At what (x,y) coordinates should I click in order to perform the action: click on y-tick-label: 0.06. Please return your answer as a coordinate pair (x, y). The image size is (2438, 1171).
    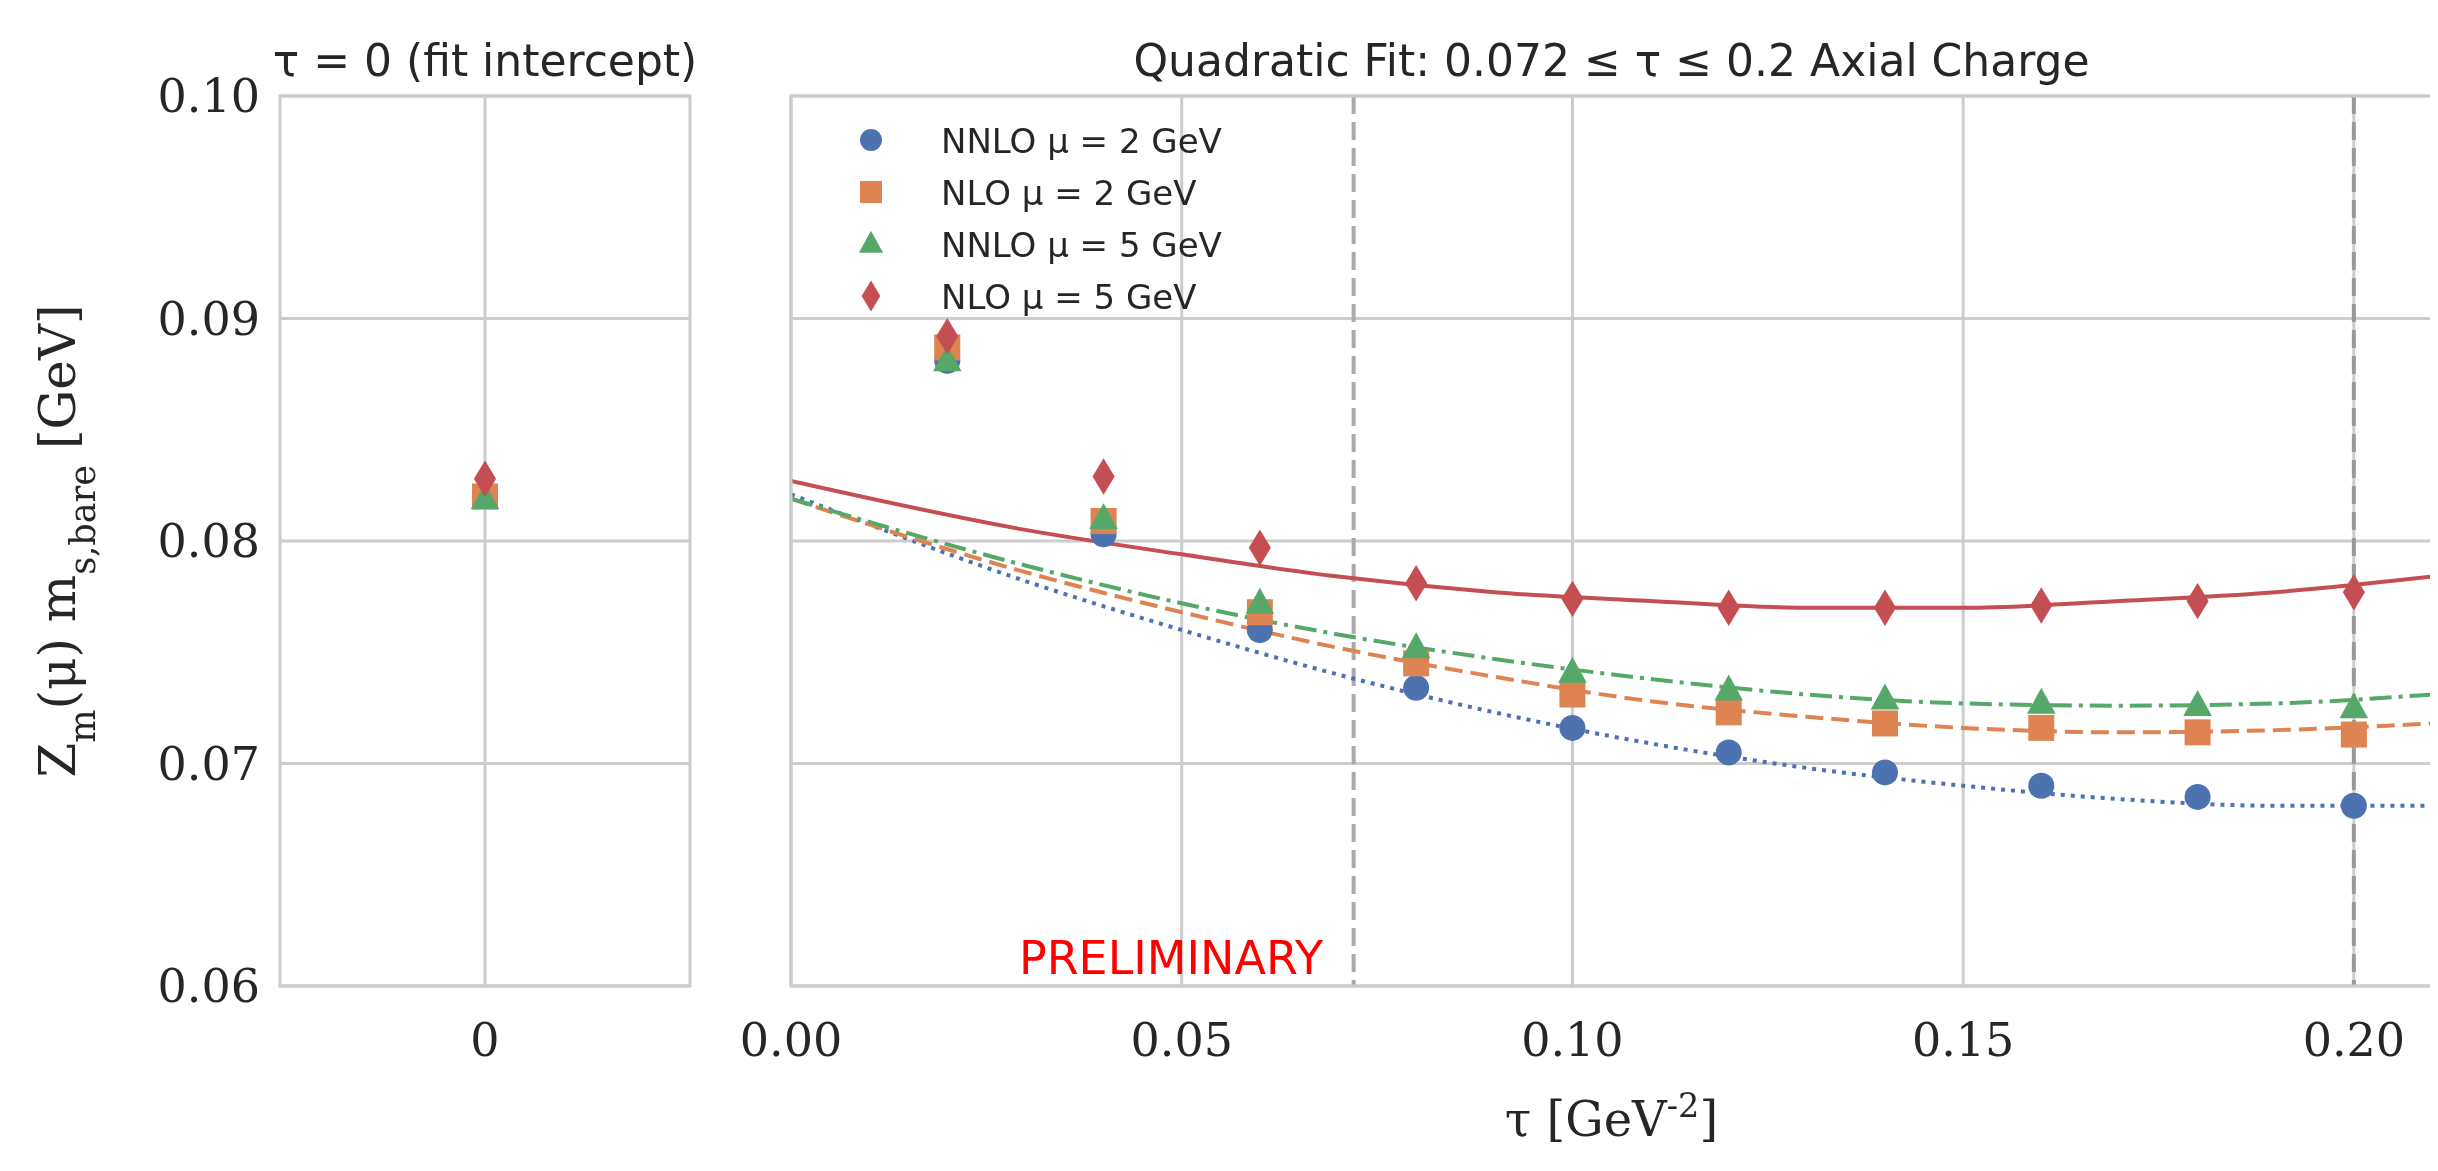
    Looking at the image, I should click on (208, 986).